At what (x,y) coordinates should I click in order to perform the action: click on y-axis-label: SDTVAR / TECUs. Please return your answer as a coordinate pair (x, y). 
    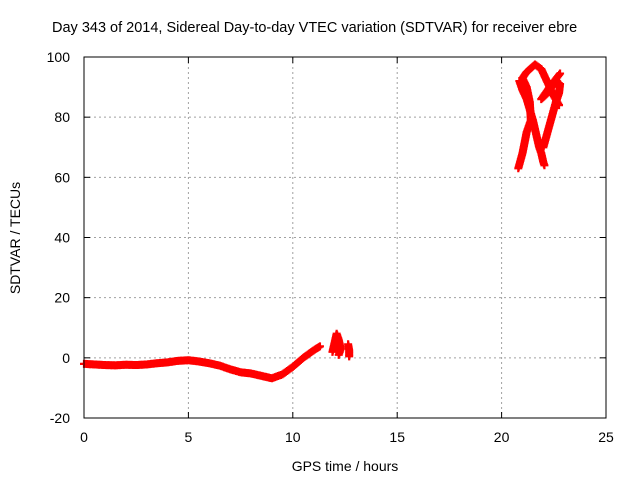
    Looking at the image, I should click on (15, 238).